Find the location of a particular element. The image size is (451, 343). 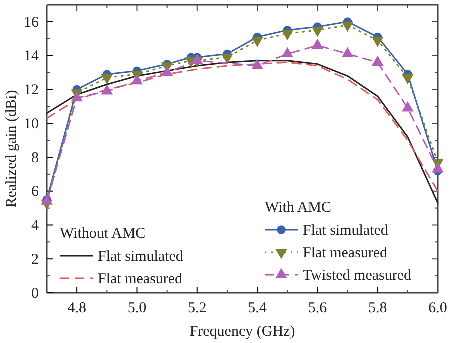

y-tick-label: 14 is located at coordinates (32, 56).